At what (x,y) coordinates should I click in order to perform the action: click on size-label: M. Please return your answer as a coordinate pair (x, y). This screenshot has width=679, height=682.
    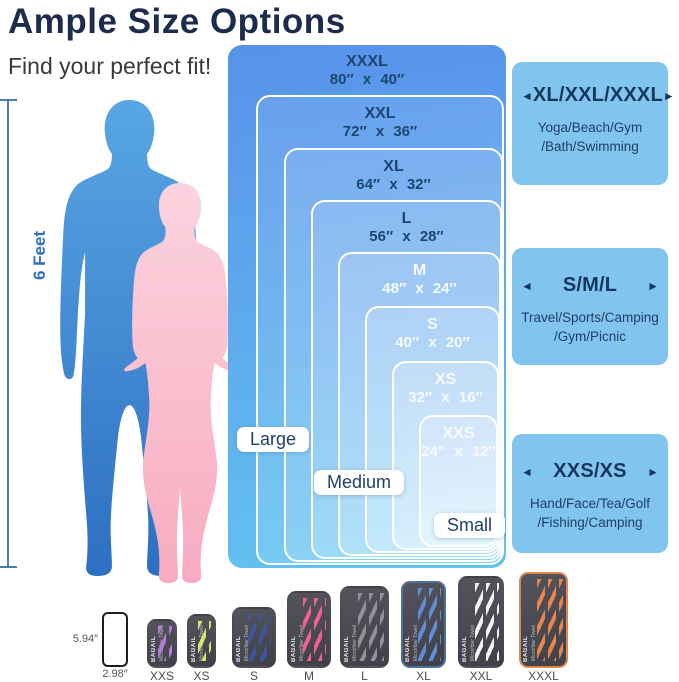
    Looking at the image, I should click on (419, 270).